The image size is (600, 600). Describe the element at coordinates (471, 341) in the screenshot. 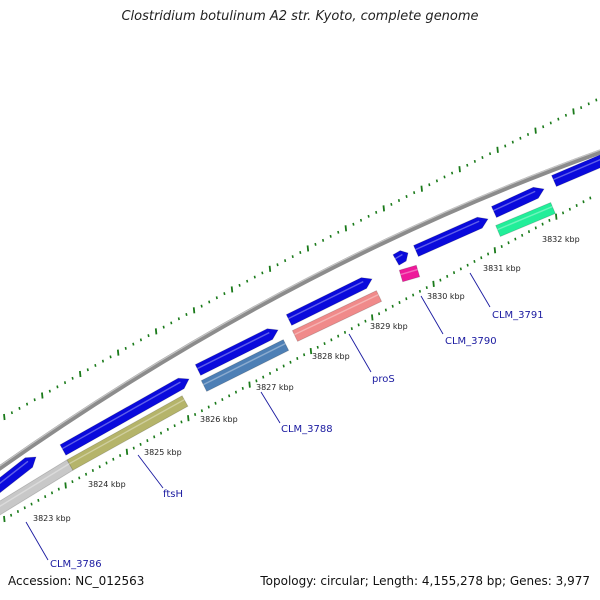

I see `gene-label: CLM_3790` at that location.